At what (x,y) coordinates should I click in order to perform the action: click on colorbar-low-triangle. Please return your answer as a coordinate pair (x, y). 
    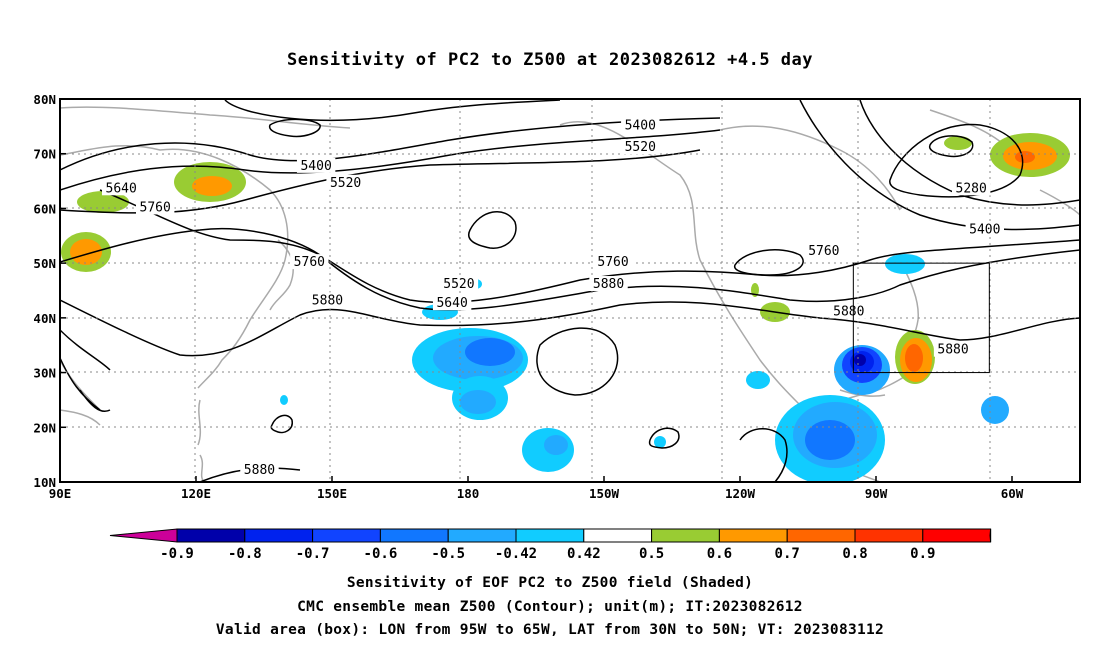
    Looking at the image, I should click on (143, 535).